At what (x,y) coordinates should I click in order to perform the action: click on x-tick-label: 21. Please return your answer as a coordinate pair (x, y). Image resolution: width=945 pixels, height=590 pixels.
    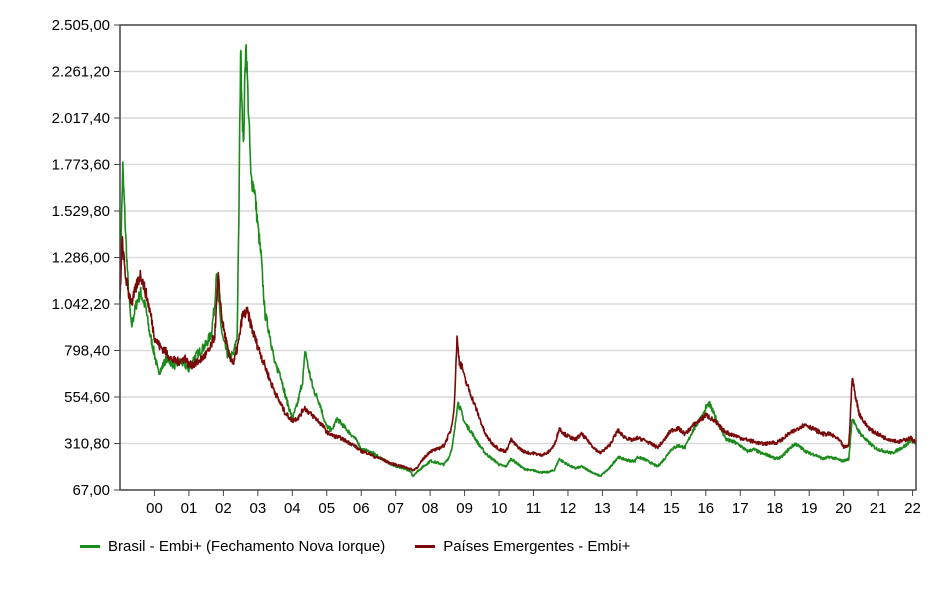
    Looking at the image, I should click on (878, 508).